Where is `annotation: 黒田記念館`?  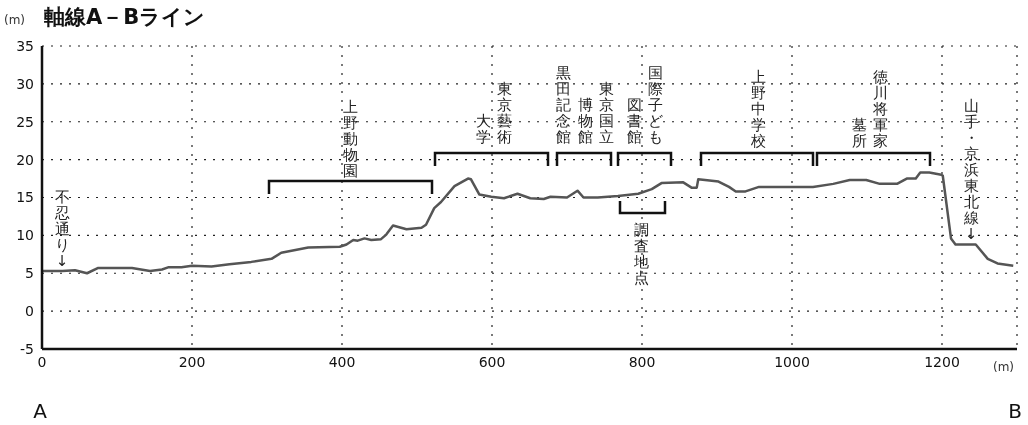
annotation: 黒田記念館 is located at coordinates (563, 105).